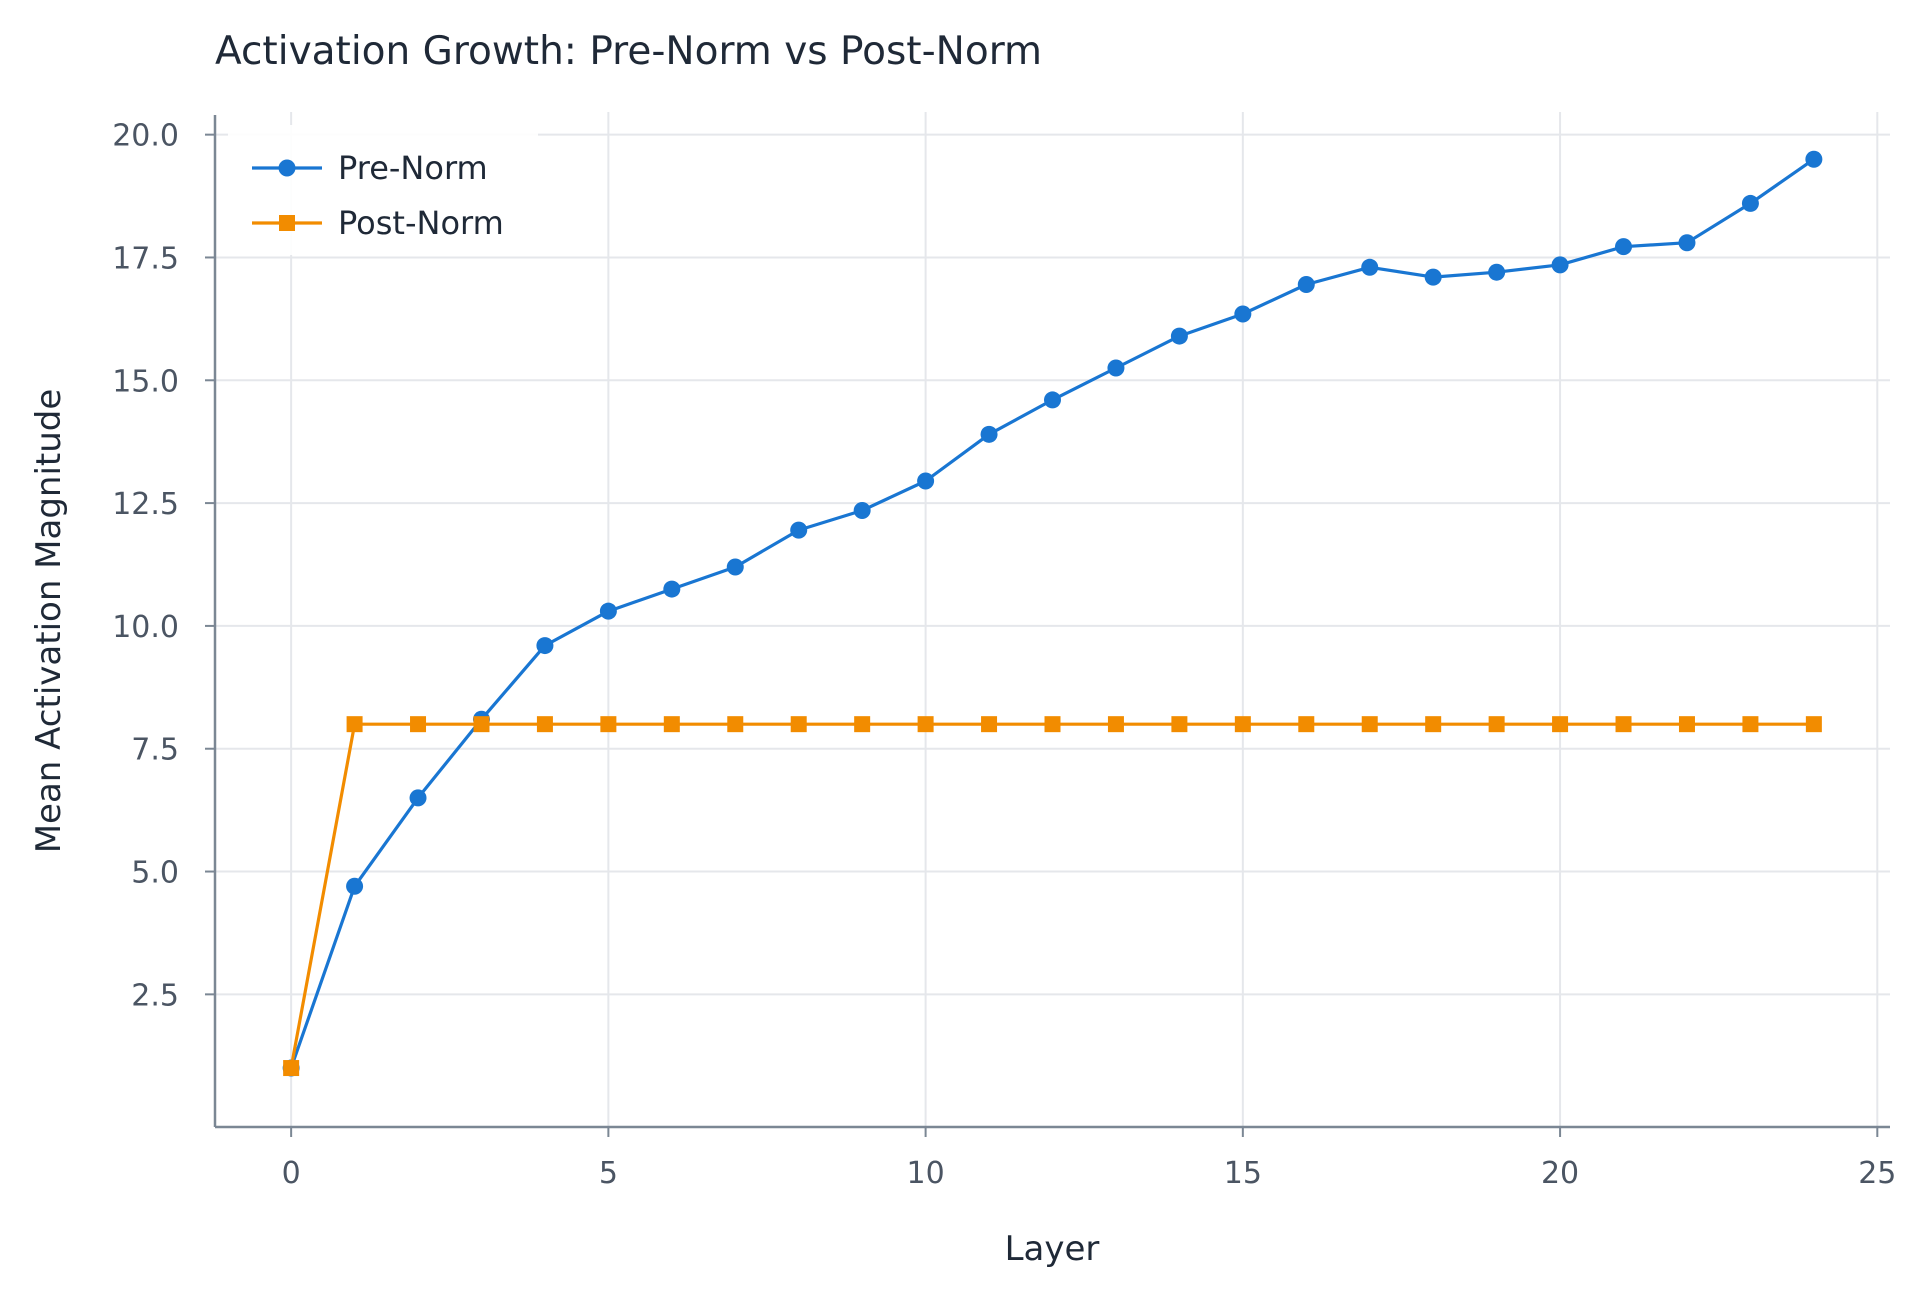 This screenshot has width=1920, height=1292. What do you see at coordinates (155, 750) in the screenshot?
I see `y-tick-label: 7.5` at bounding box center [155, 750].